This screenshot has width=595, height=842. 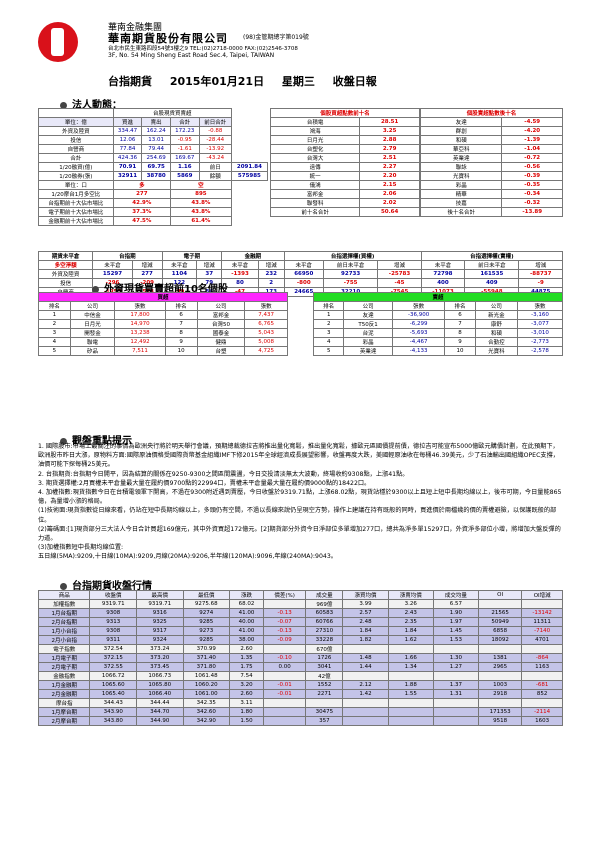 I want to click on cell: 1, so click(x=328, y=315).